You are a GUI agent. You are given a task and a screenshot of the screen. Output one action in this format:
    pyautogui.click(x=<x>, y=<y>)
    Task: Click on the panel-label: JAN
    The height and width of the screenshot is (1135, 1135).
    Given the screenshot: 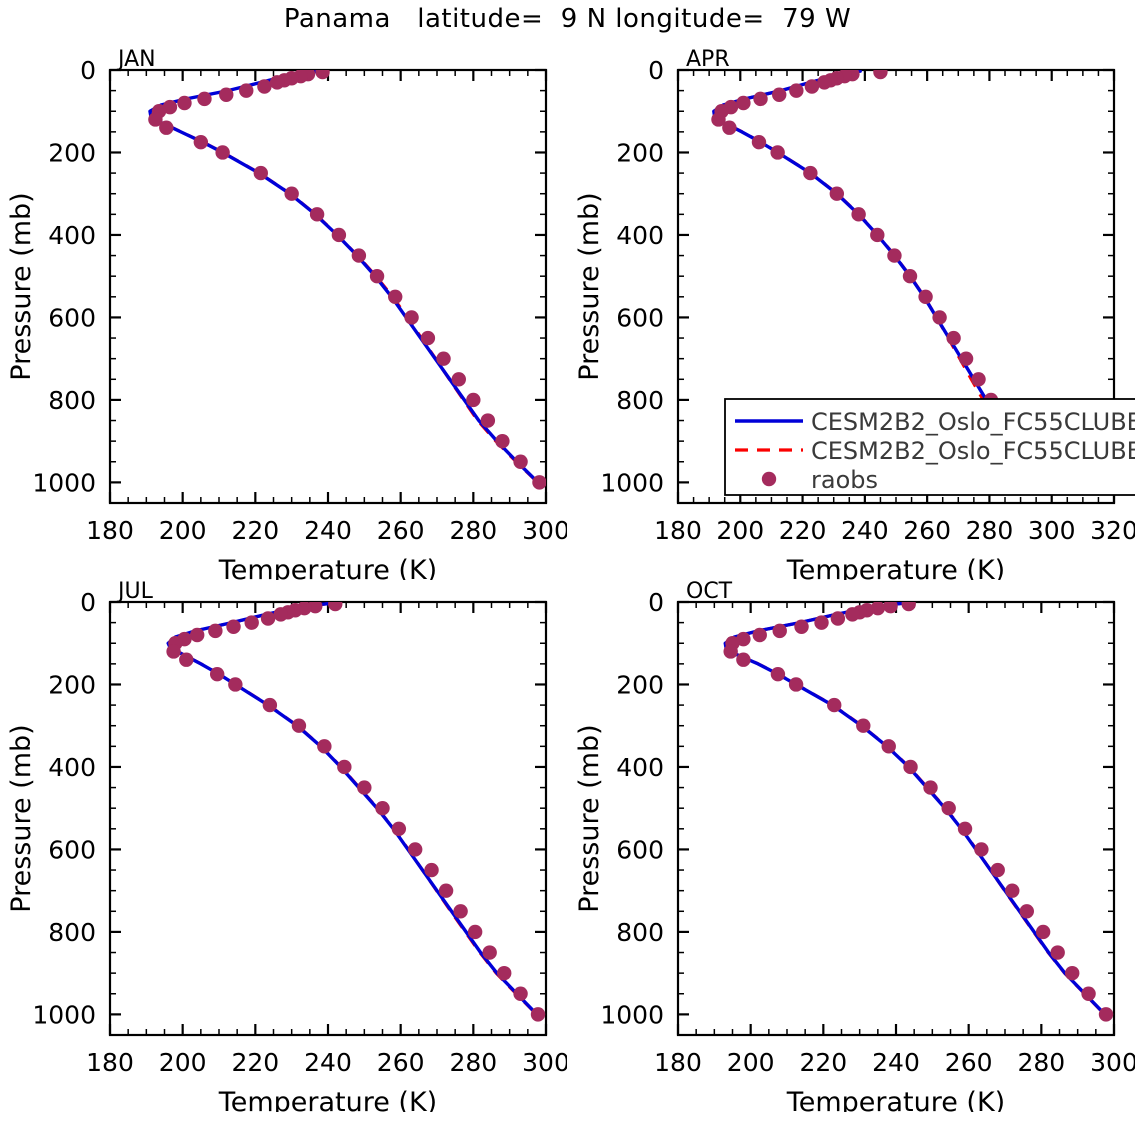 What is the action you would take?
    pyautogui.click(x=136, y=60)
    